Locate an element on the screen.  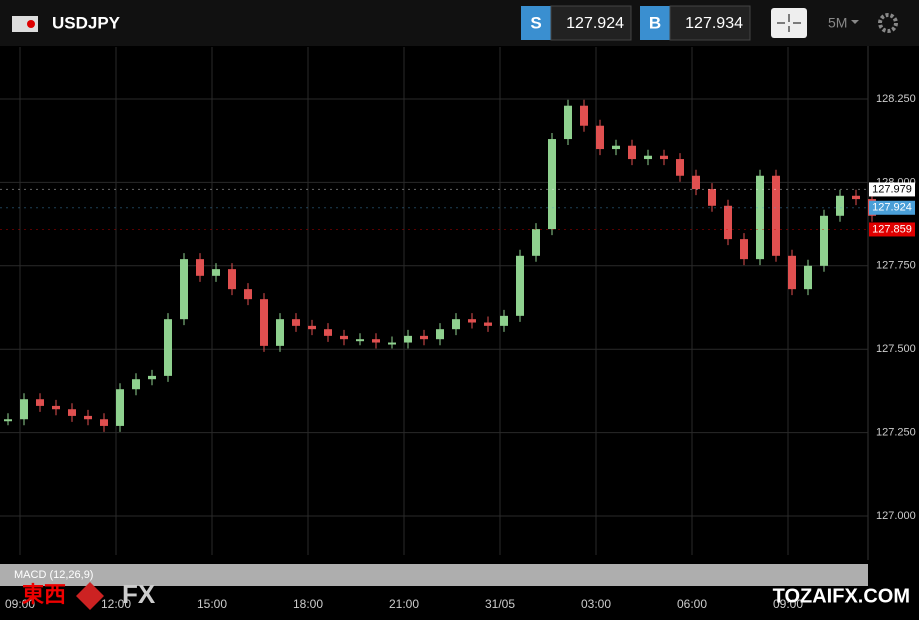
dropdown-arrow is located at coordinates (855, 22).